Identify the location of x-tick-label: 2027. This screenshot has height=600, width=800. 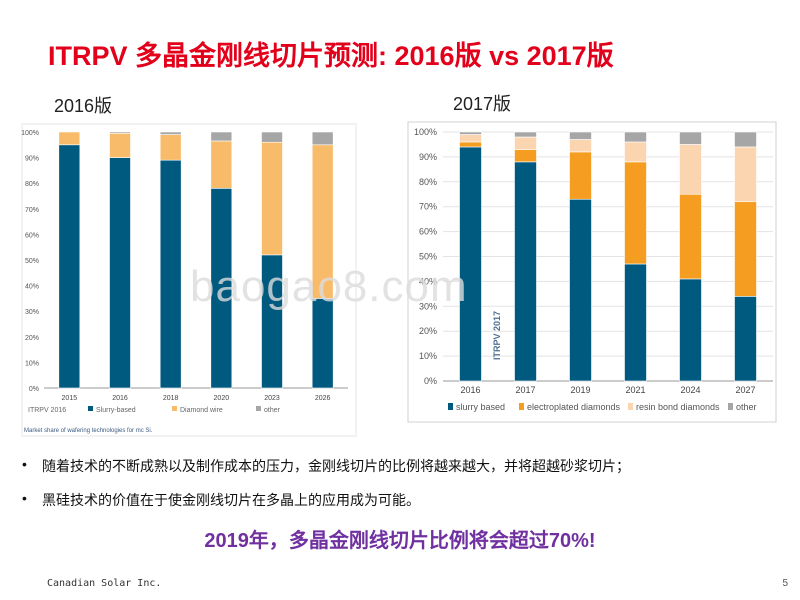
(745, 390).